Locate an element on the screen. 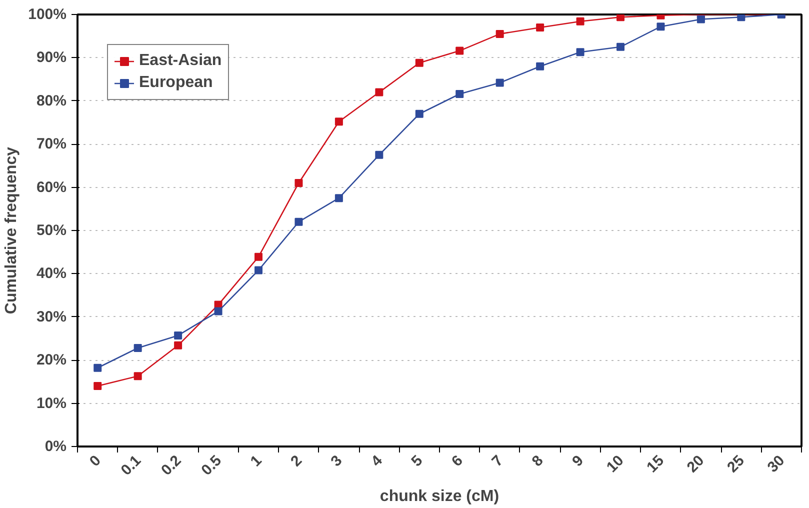 The width and height of the screenshot is (809, 508). y-tick-label: 50% is located at coordinates (51, 230).